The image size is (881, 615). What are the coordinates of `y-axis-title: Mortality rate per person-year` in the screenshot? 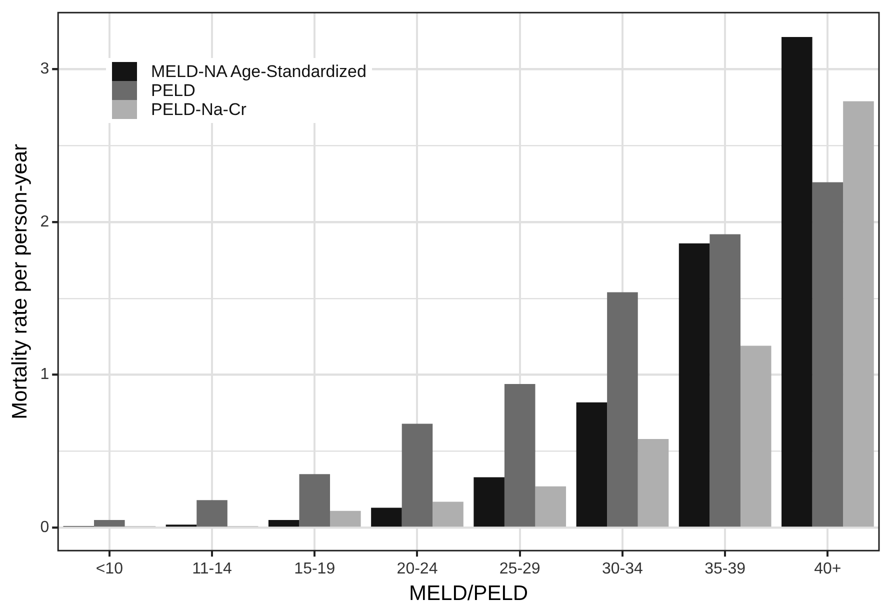 It's located at (20, 282).